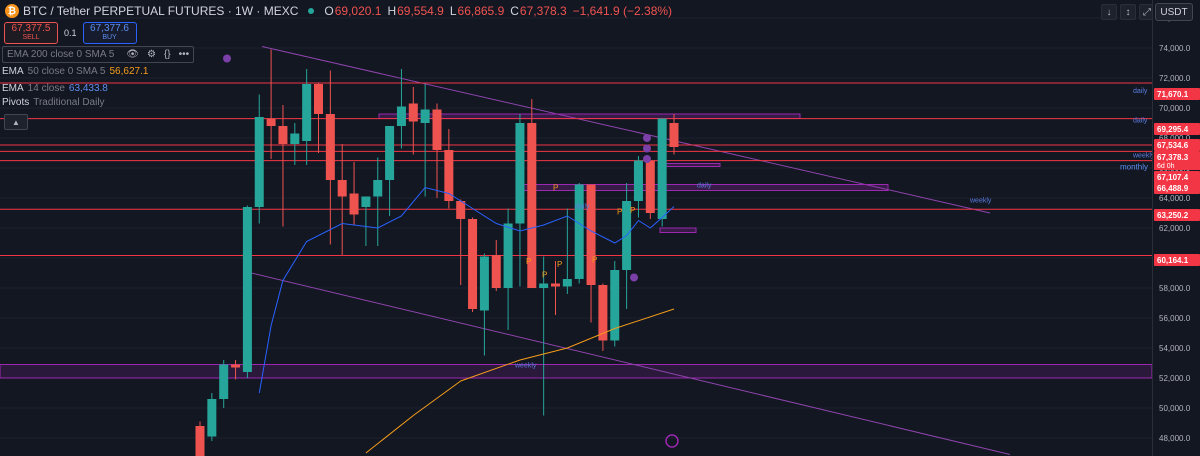  What do you see at coordinates (1109, 12) in the screenshot?
I see `scroll-down-icon: ↓` at bounding box center [1109, 12].